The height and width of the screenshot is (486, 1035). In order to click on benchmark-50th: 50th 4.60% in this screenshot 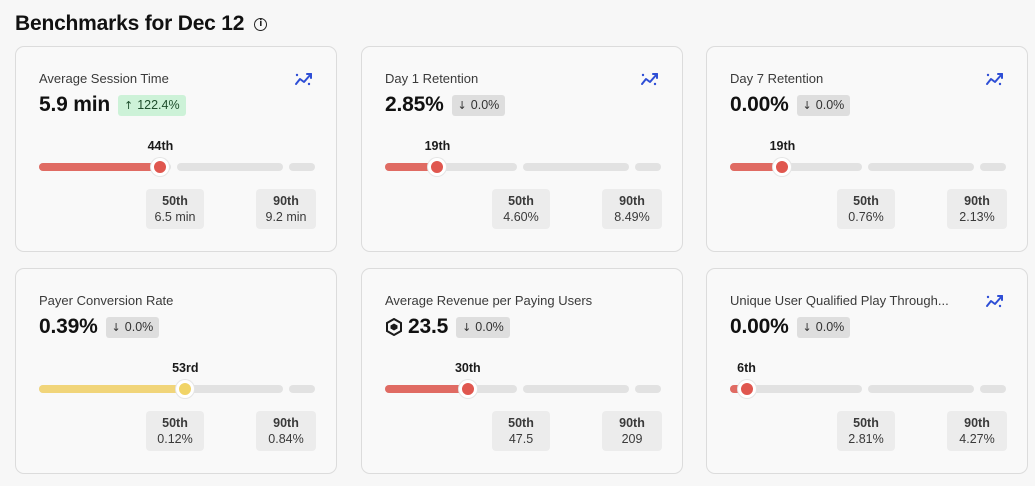, I will do `click(521, 209)`.